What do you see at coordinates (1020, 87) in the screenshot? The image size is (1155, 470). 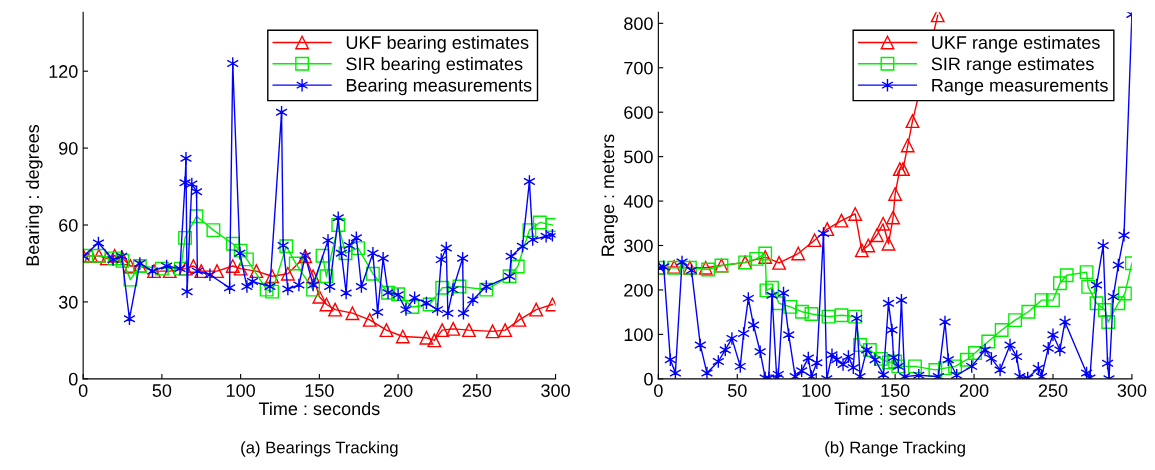 I see `legend-label: Range measurements` at bounding box center [1020, 87].